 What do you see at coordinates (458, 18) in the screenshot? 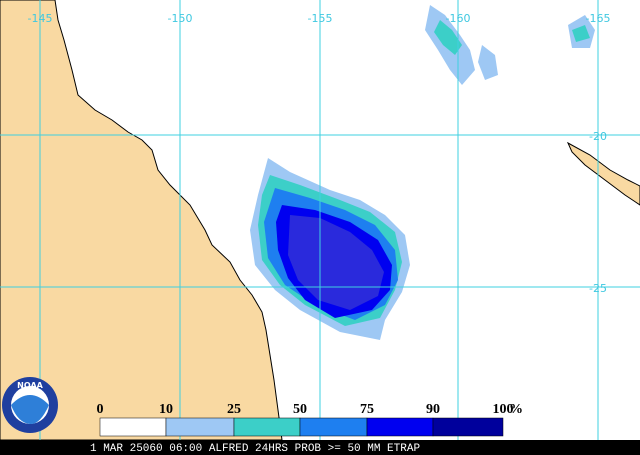
I see `longitude-label: -160` at bounding box center [458, 18].